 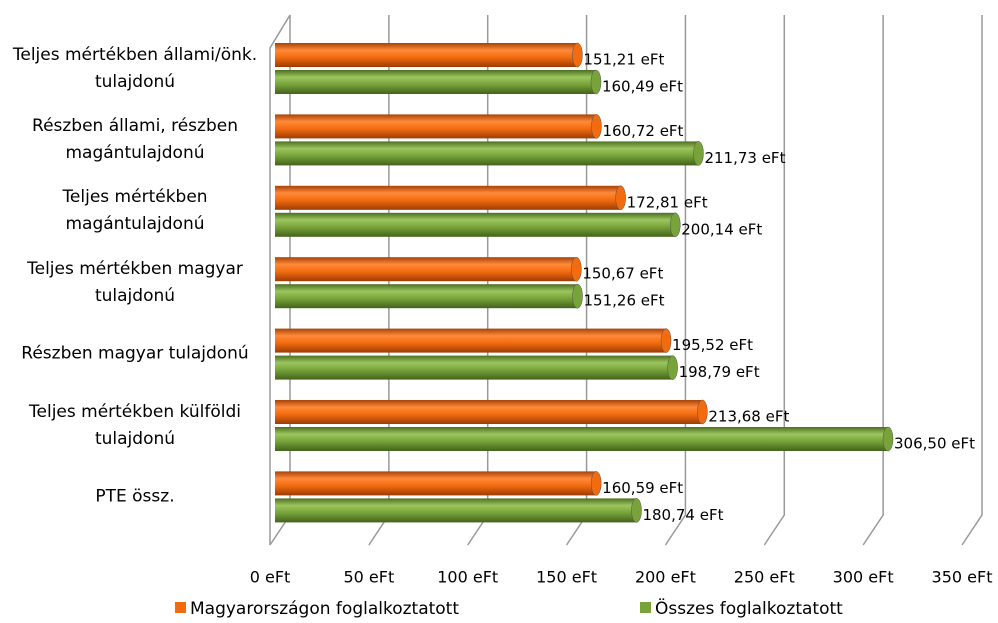 I want to click on category-label: Teljes mértékben külföldi tulajdonú, so click(x=135, y=425).